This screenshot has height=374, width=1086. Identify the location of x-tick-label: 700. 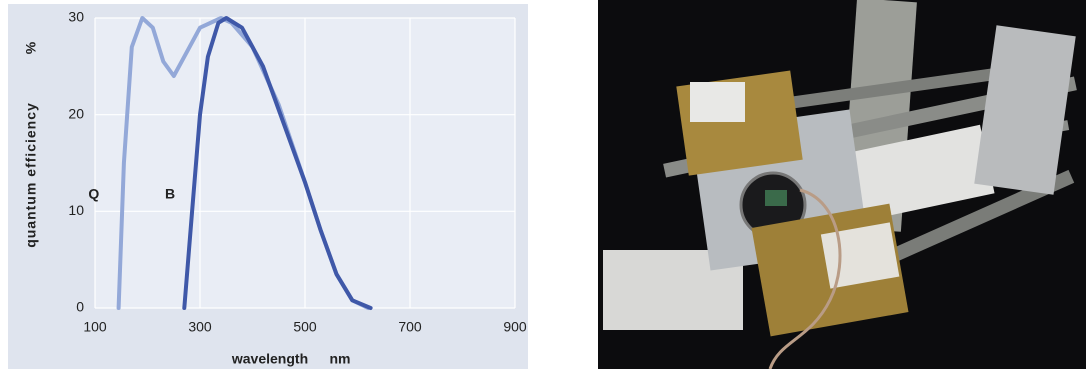
(410, 327).